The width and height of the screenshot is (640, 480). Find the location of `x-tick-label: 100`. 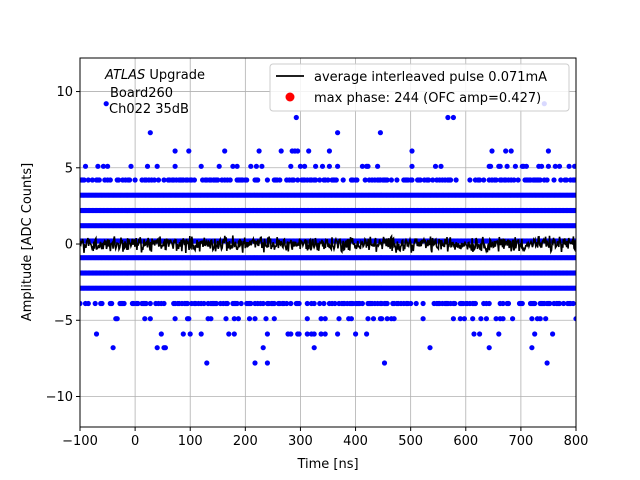

x-tick-label: 100 is located at coordinates (190, 441).